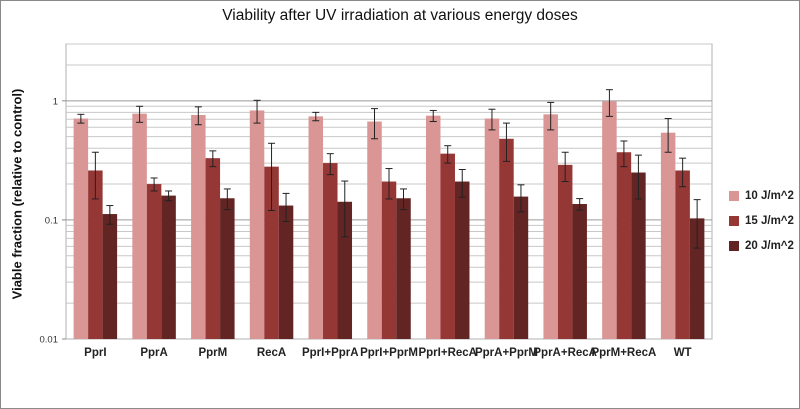 The image size is (800, 409). I want to click on x-tick-label: PprM+RecA, so click(623, 353).